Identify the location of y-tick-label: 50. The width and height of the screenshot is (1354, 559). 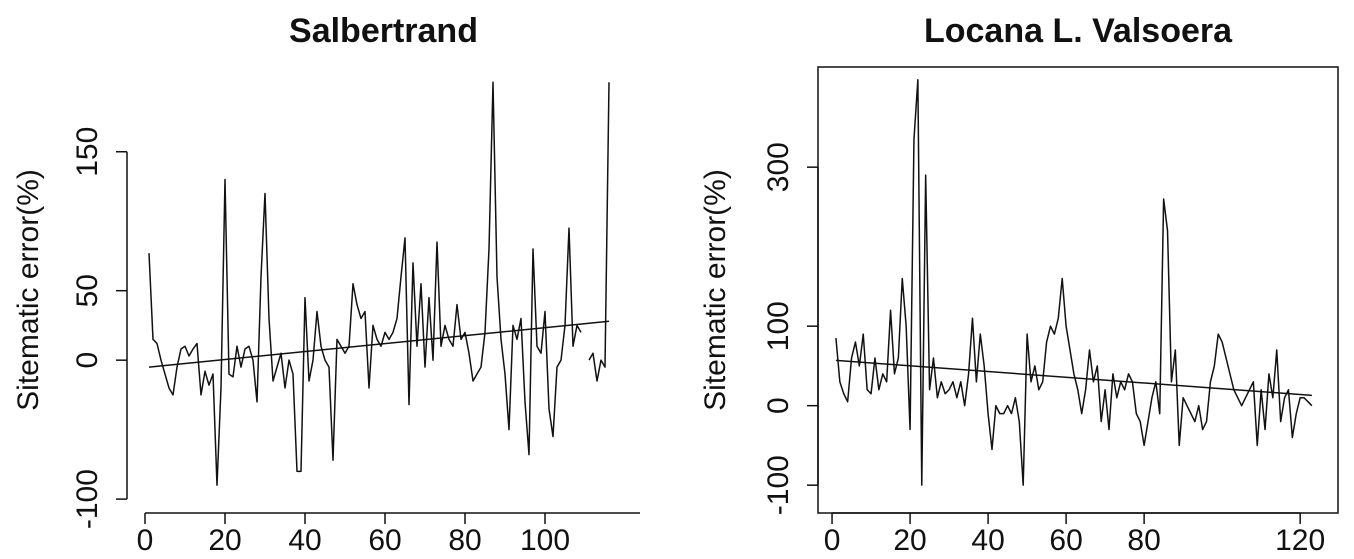
(87, 290).